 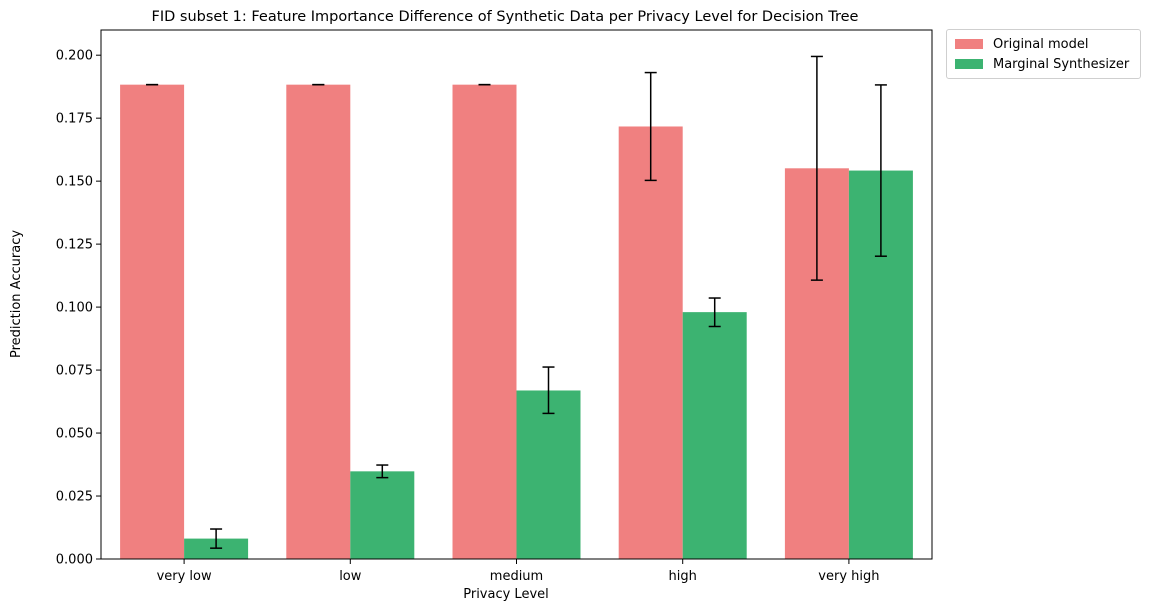 I want to click on legend-swatch-marginal, so click(x=969, y=64).